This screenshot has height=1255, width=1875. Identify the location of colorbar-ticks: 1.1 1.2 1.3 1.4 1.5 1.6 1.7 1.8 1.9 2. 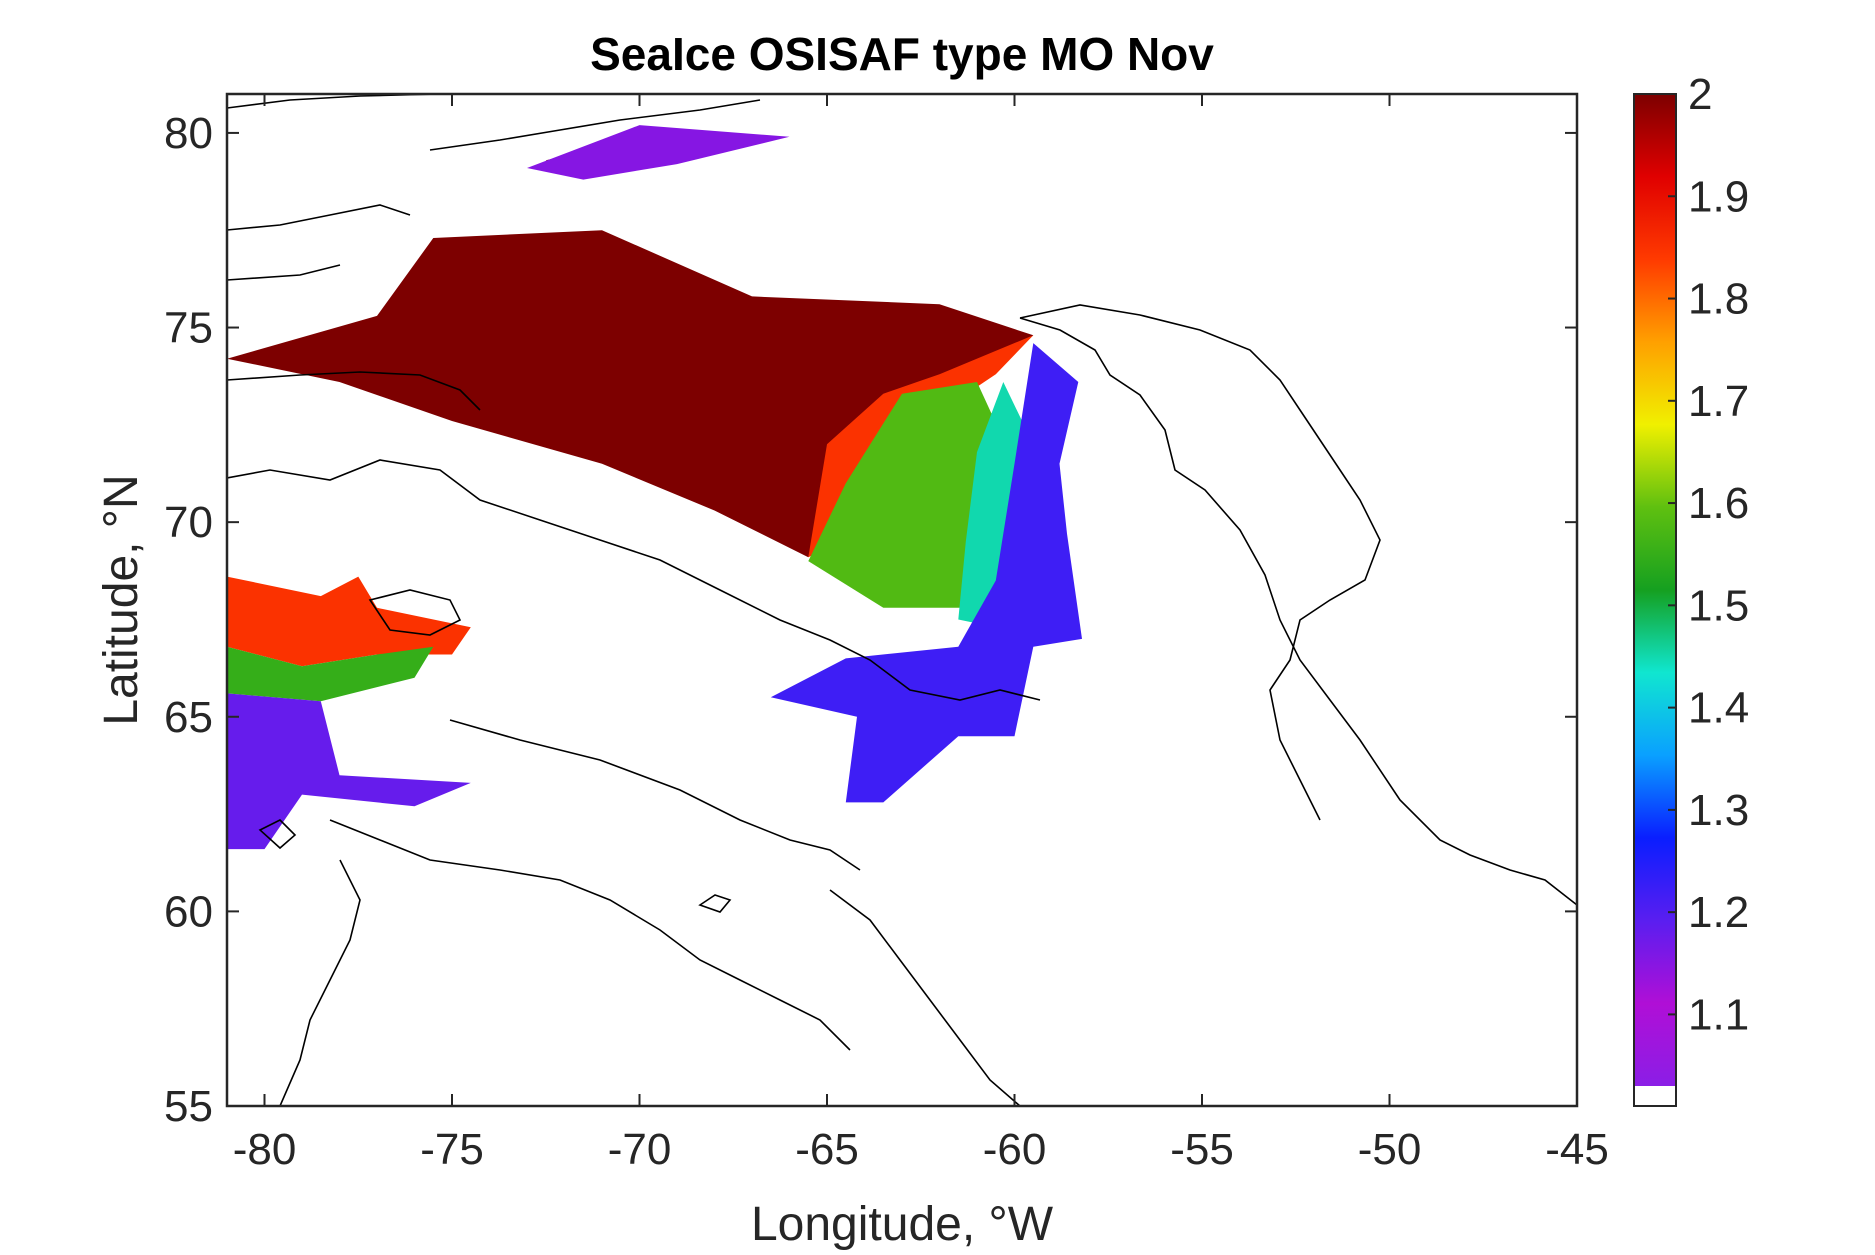
(1708, 554).